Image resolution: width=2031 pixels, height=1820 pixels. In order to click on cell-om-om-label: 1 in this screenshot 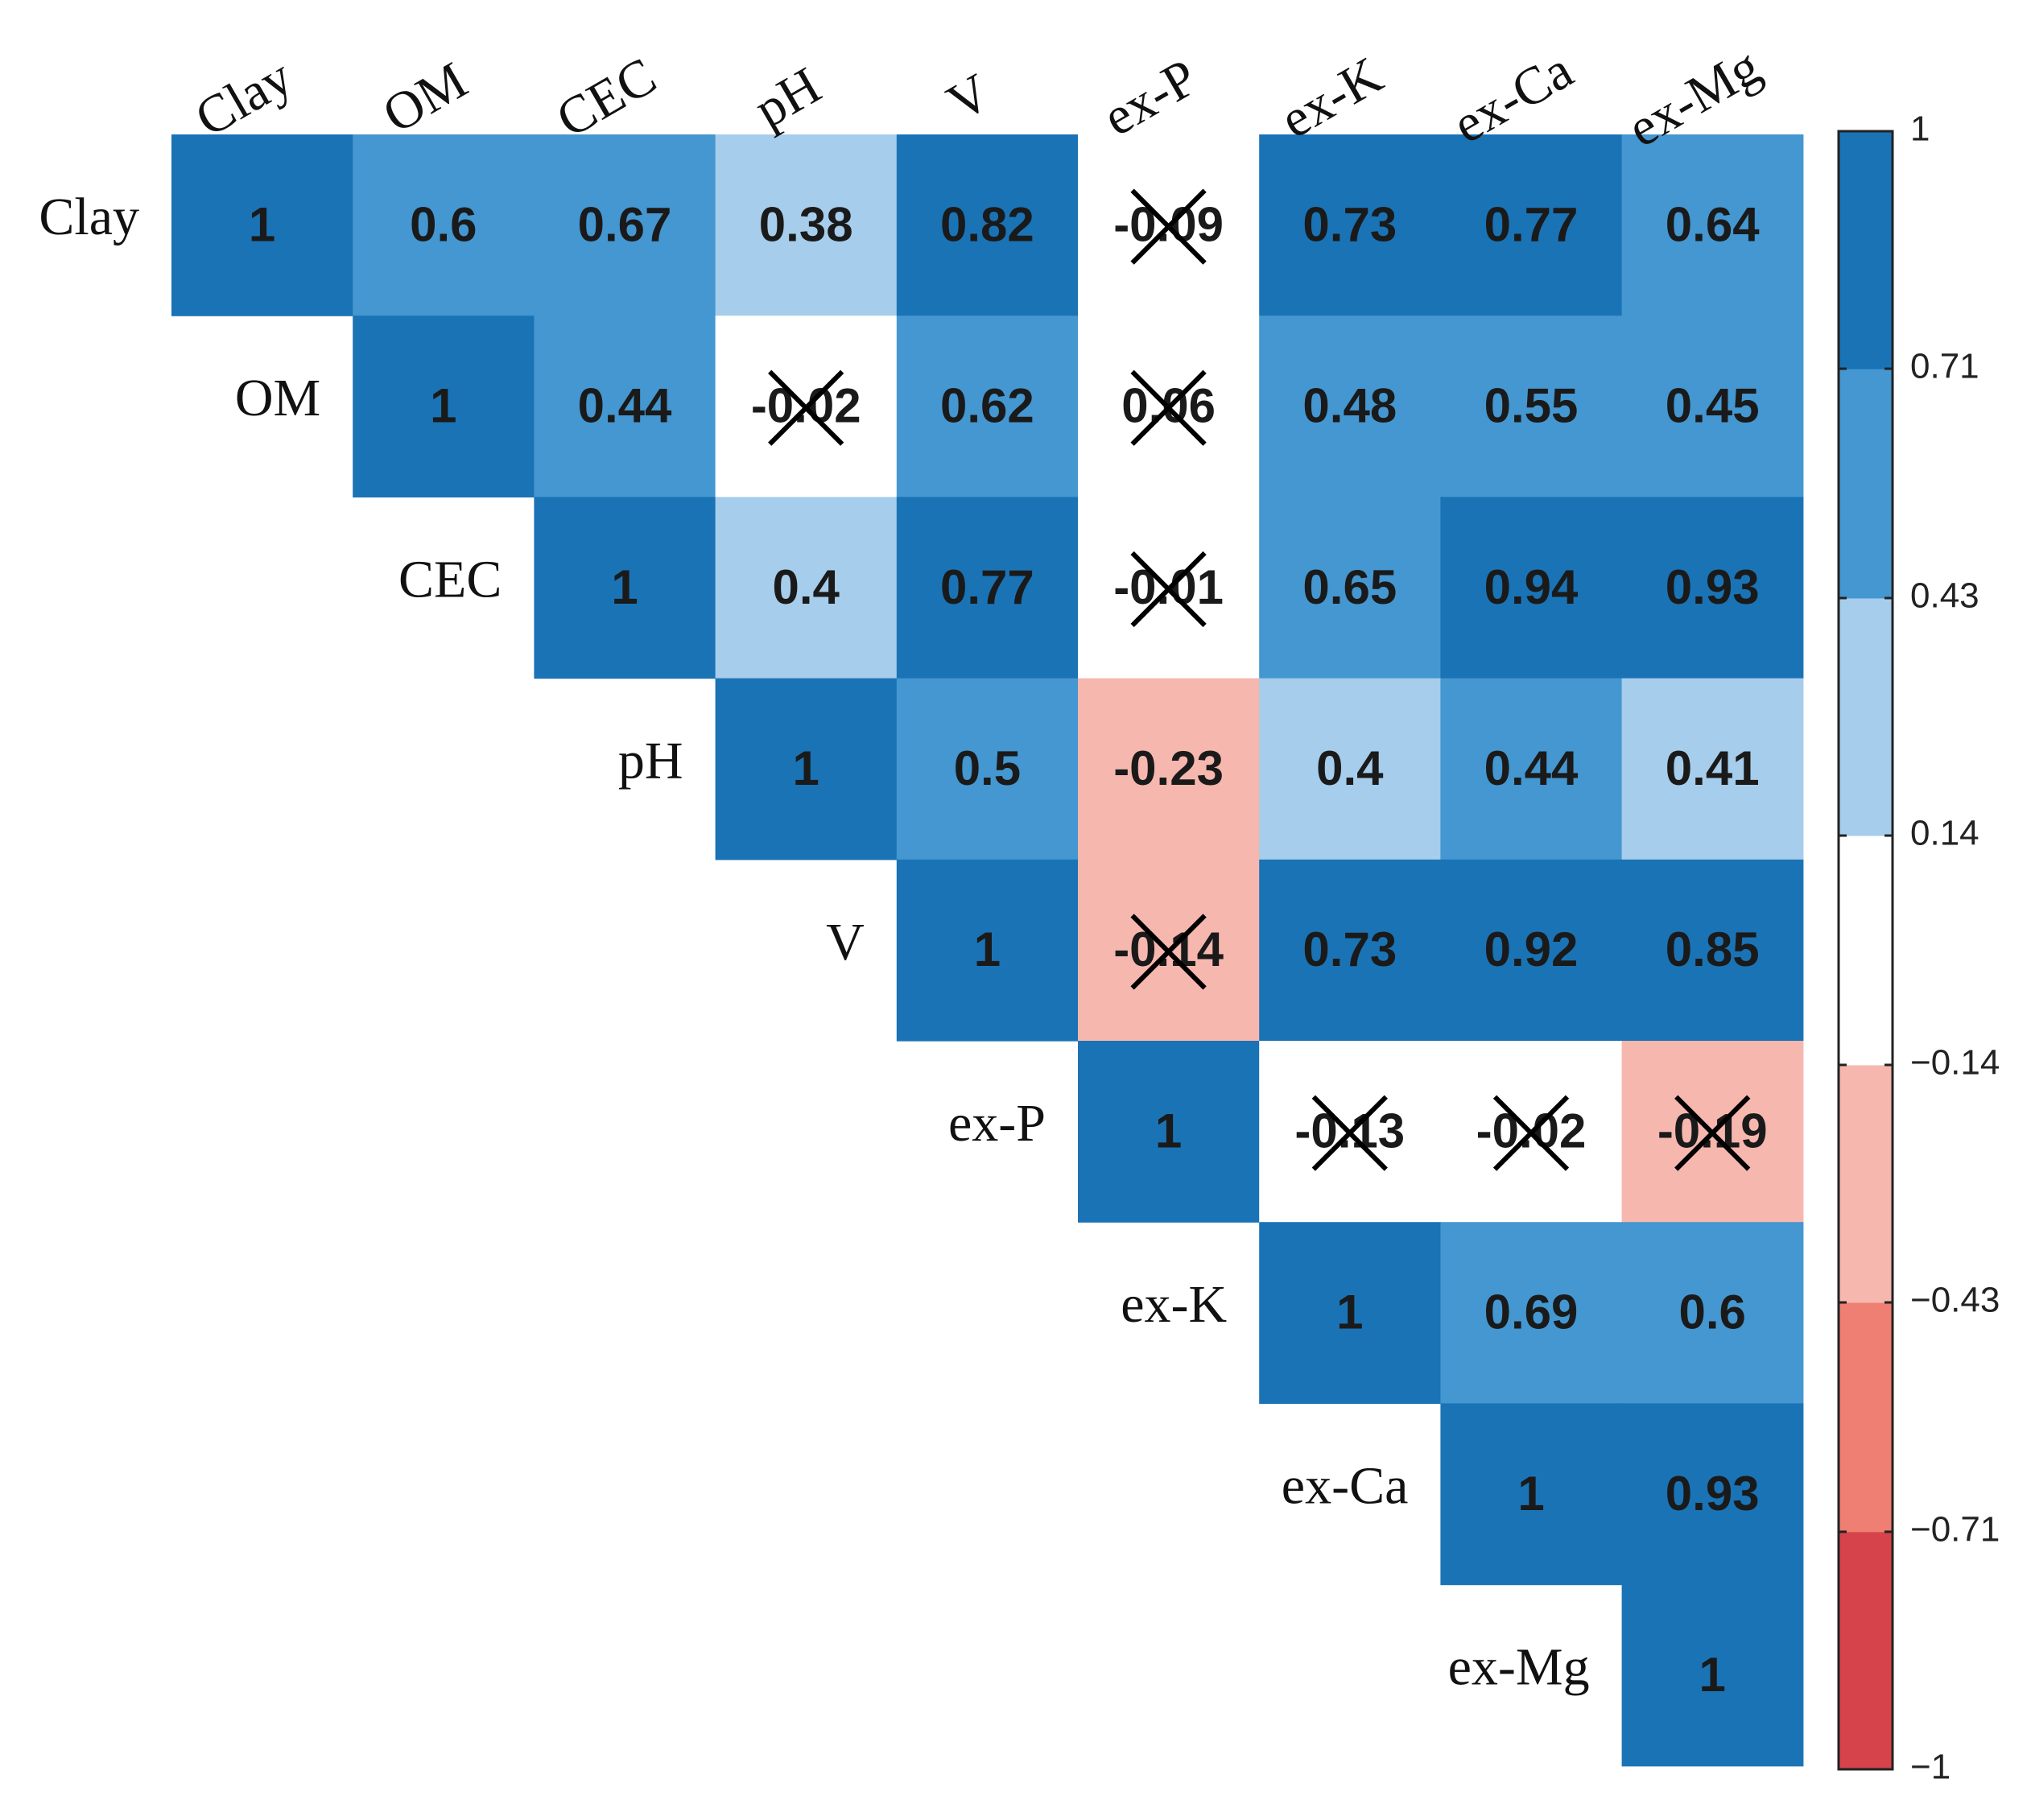, I will do `click(443, 406)`.